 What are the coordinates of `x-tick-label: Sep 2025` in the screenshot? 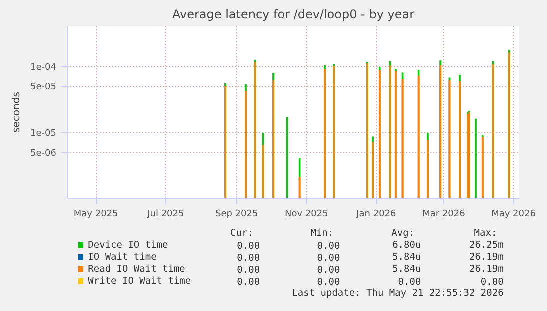 It's located at (236, 215).